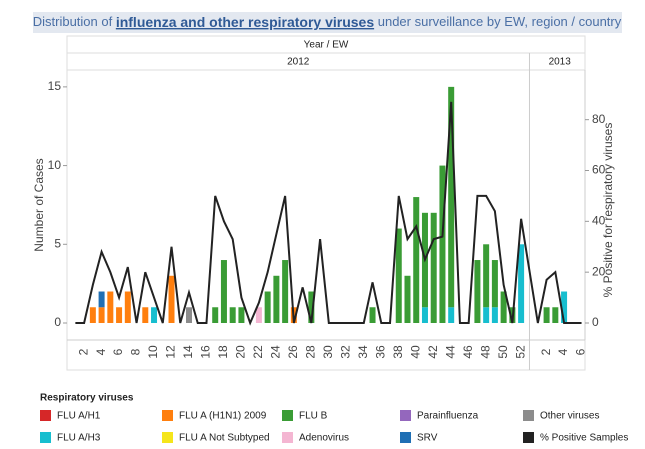 The height and width of the screenshot is (449, 645). I want to click on y2-tick-label: 0, so click(595, 322).